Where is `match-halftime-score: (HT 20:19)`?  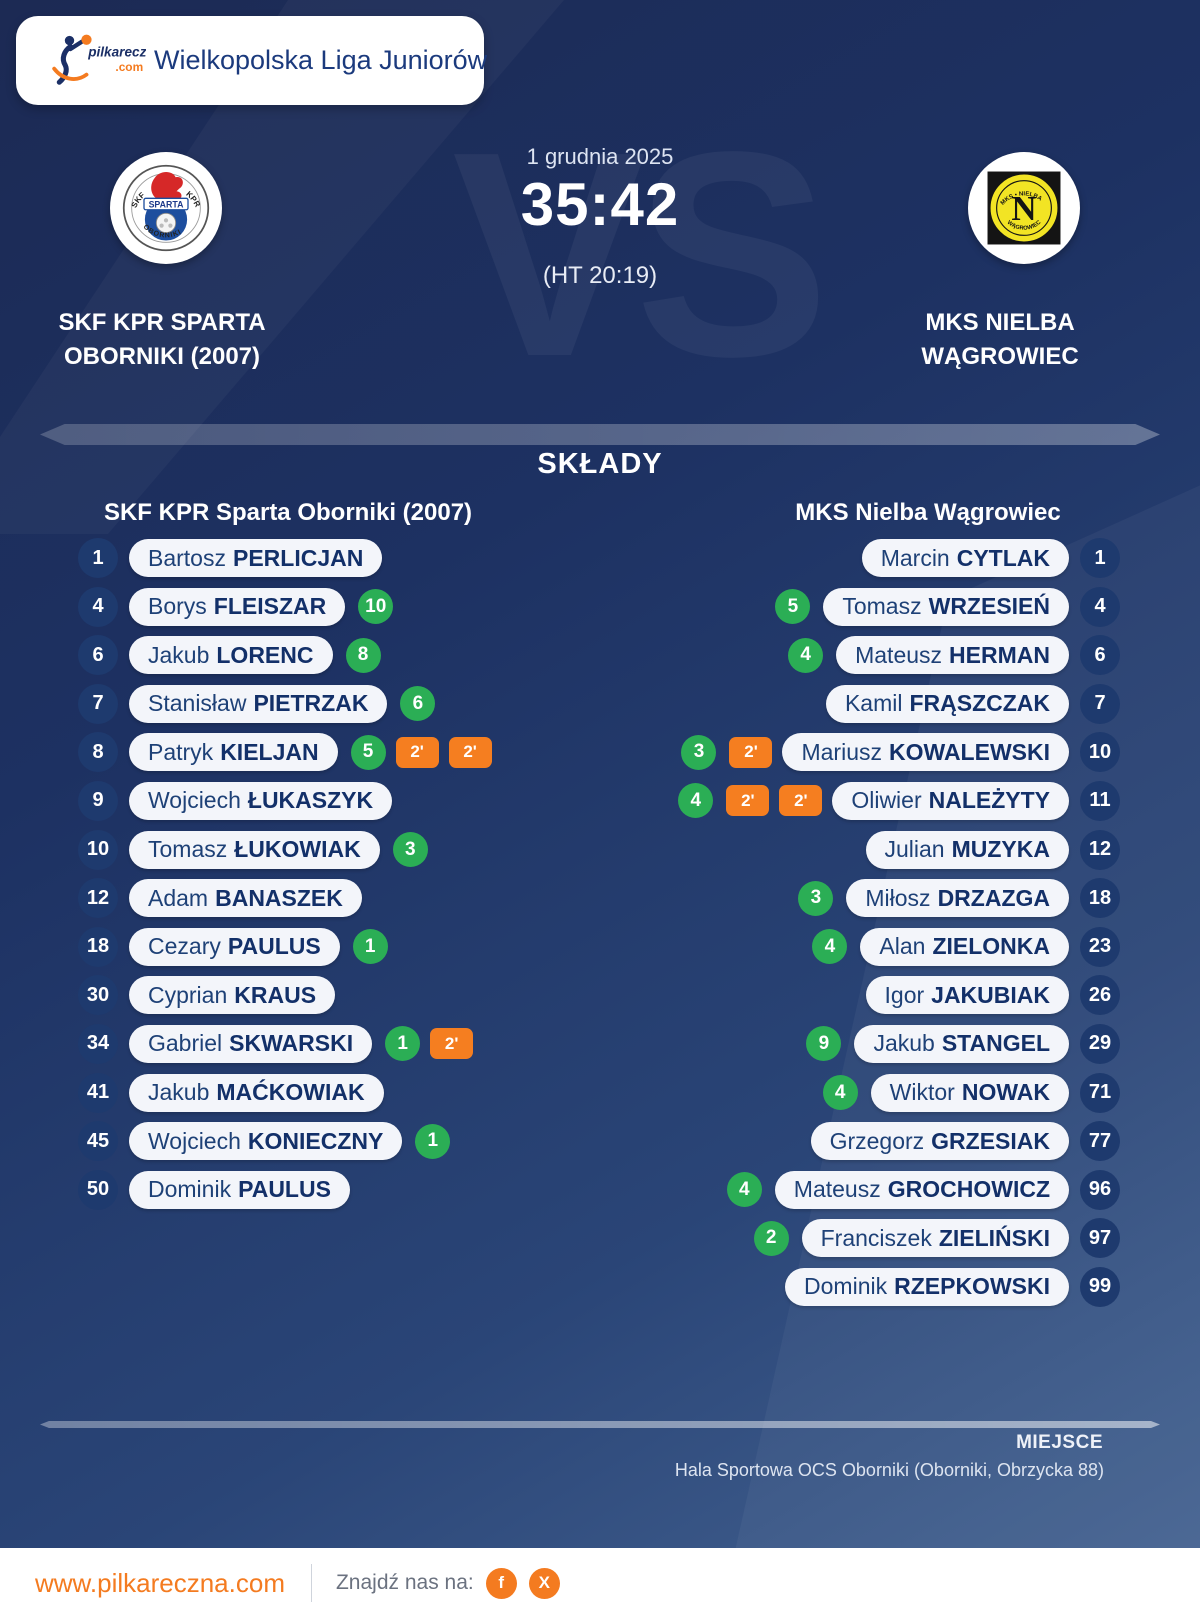
match-halftime-score: (HT 20:19) is located at coordinates (600, 275).